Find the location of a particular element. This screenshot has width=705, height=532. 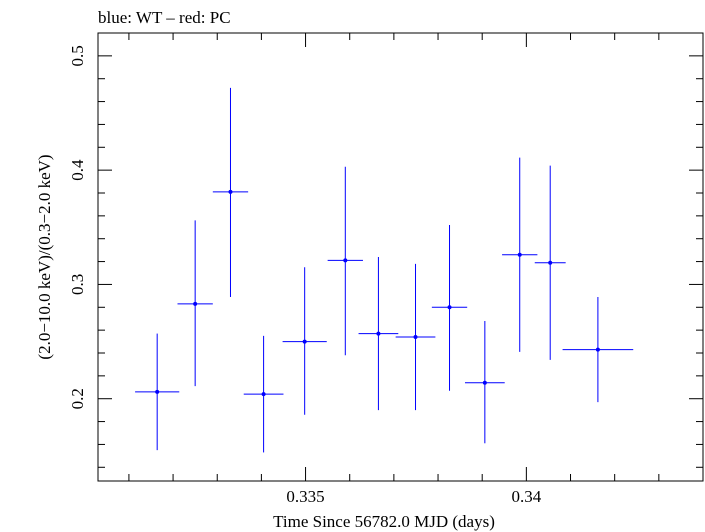

y-tick-label: 0.5 is located at coordinates (77, 55).